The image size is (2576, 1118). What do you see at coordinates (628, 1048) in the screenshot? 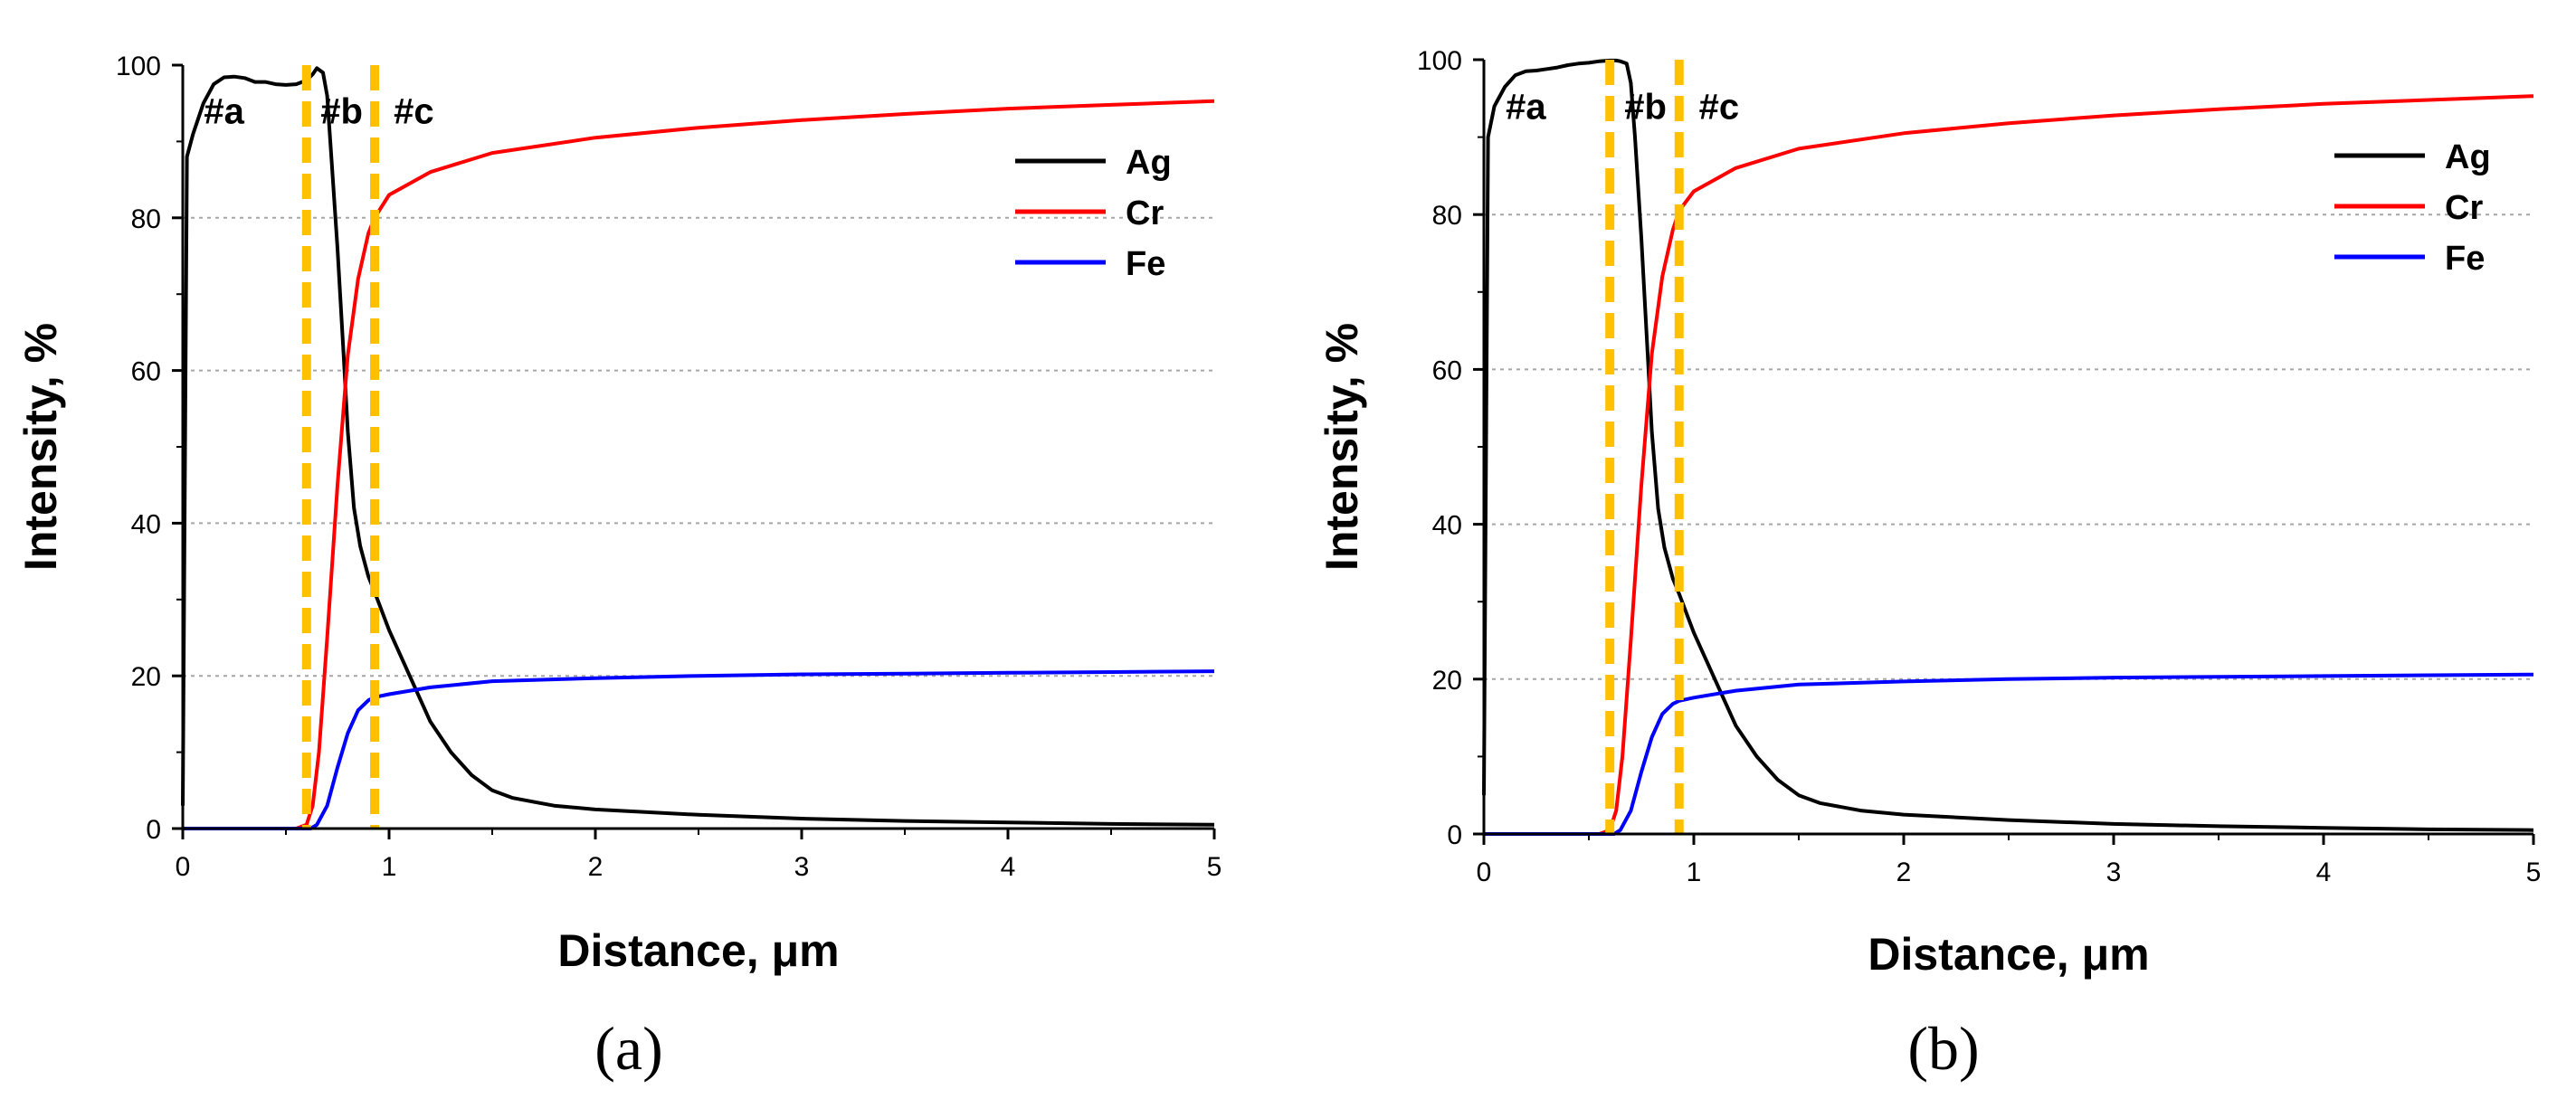
I see `panel-caption: (a)` at bounding box center [628, 1048].